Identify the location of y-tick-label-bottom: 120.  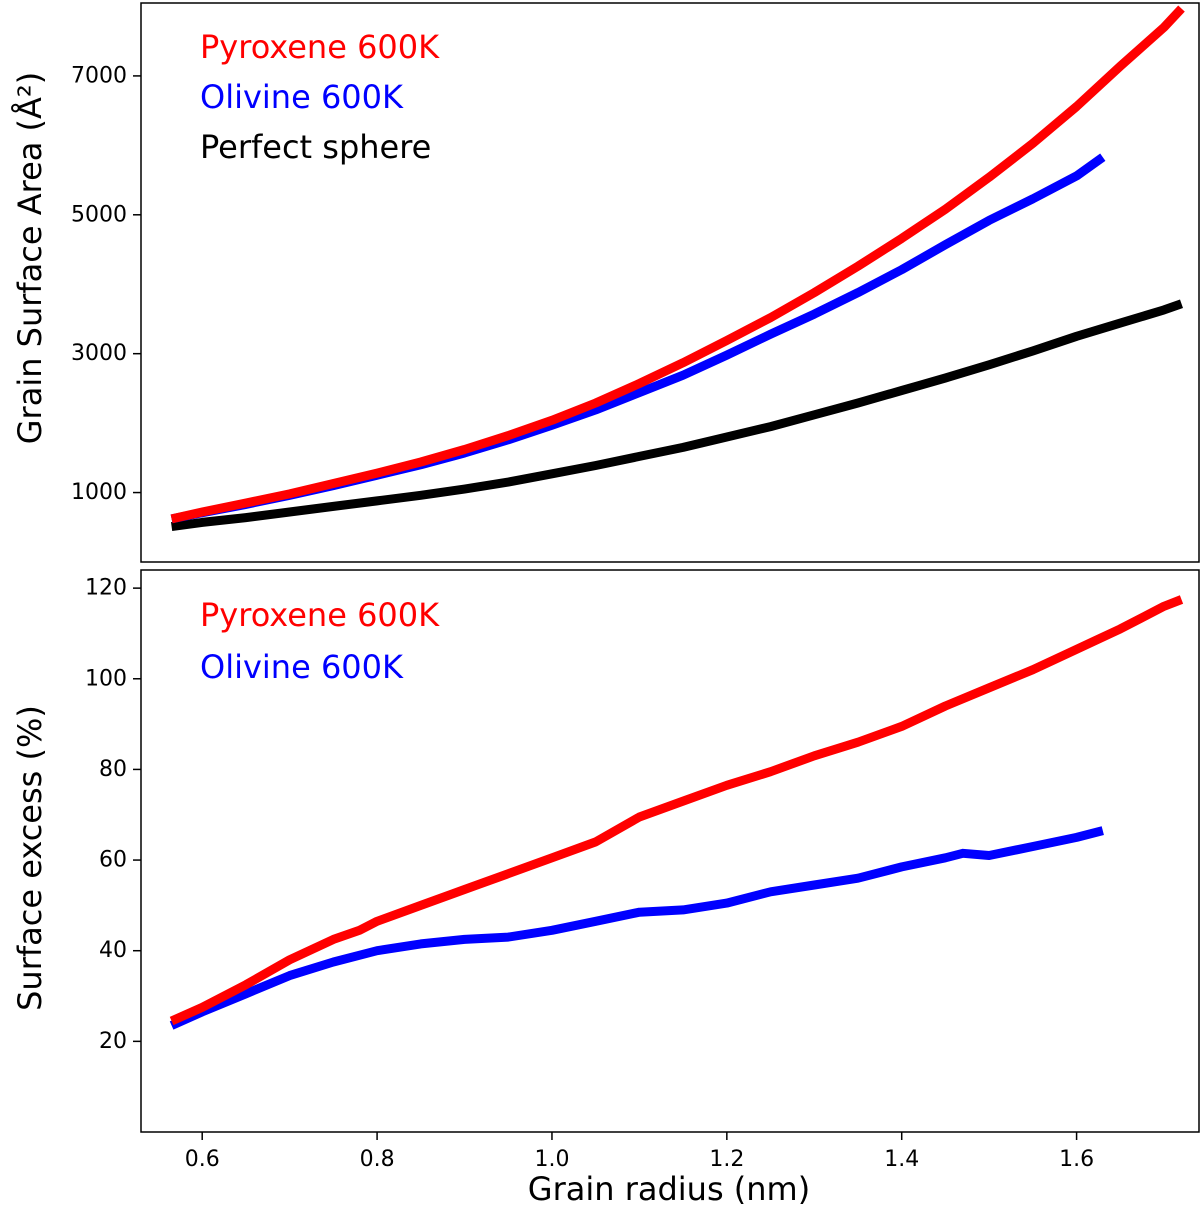
(106, 588).